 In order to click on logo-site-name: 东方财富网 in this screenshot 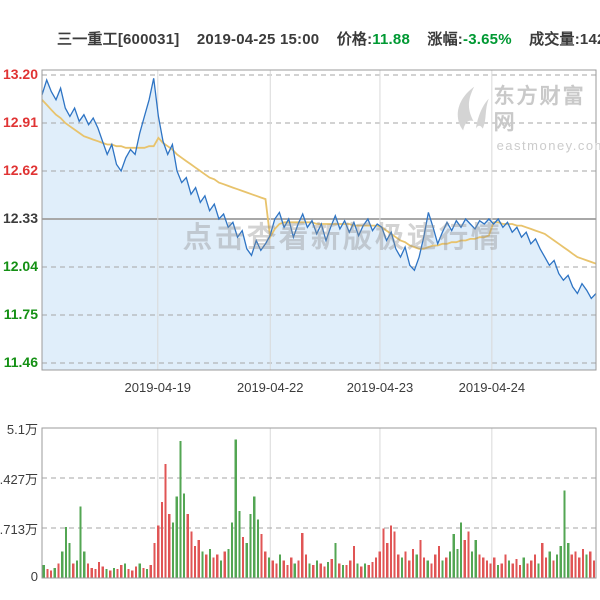, I will do `click(539, 109)`.